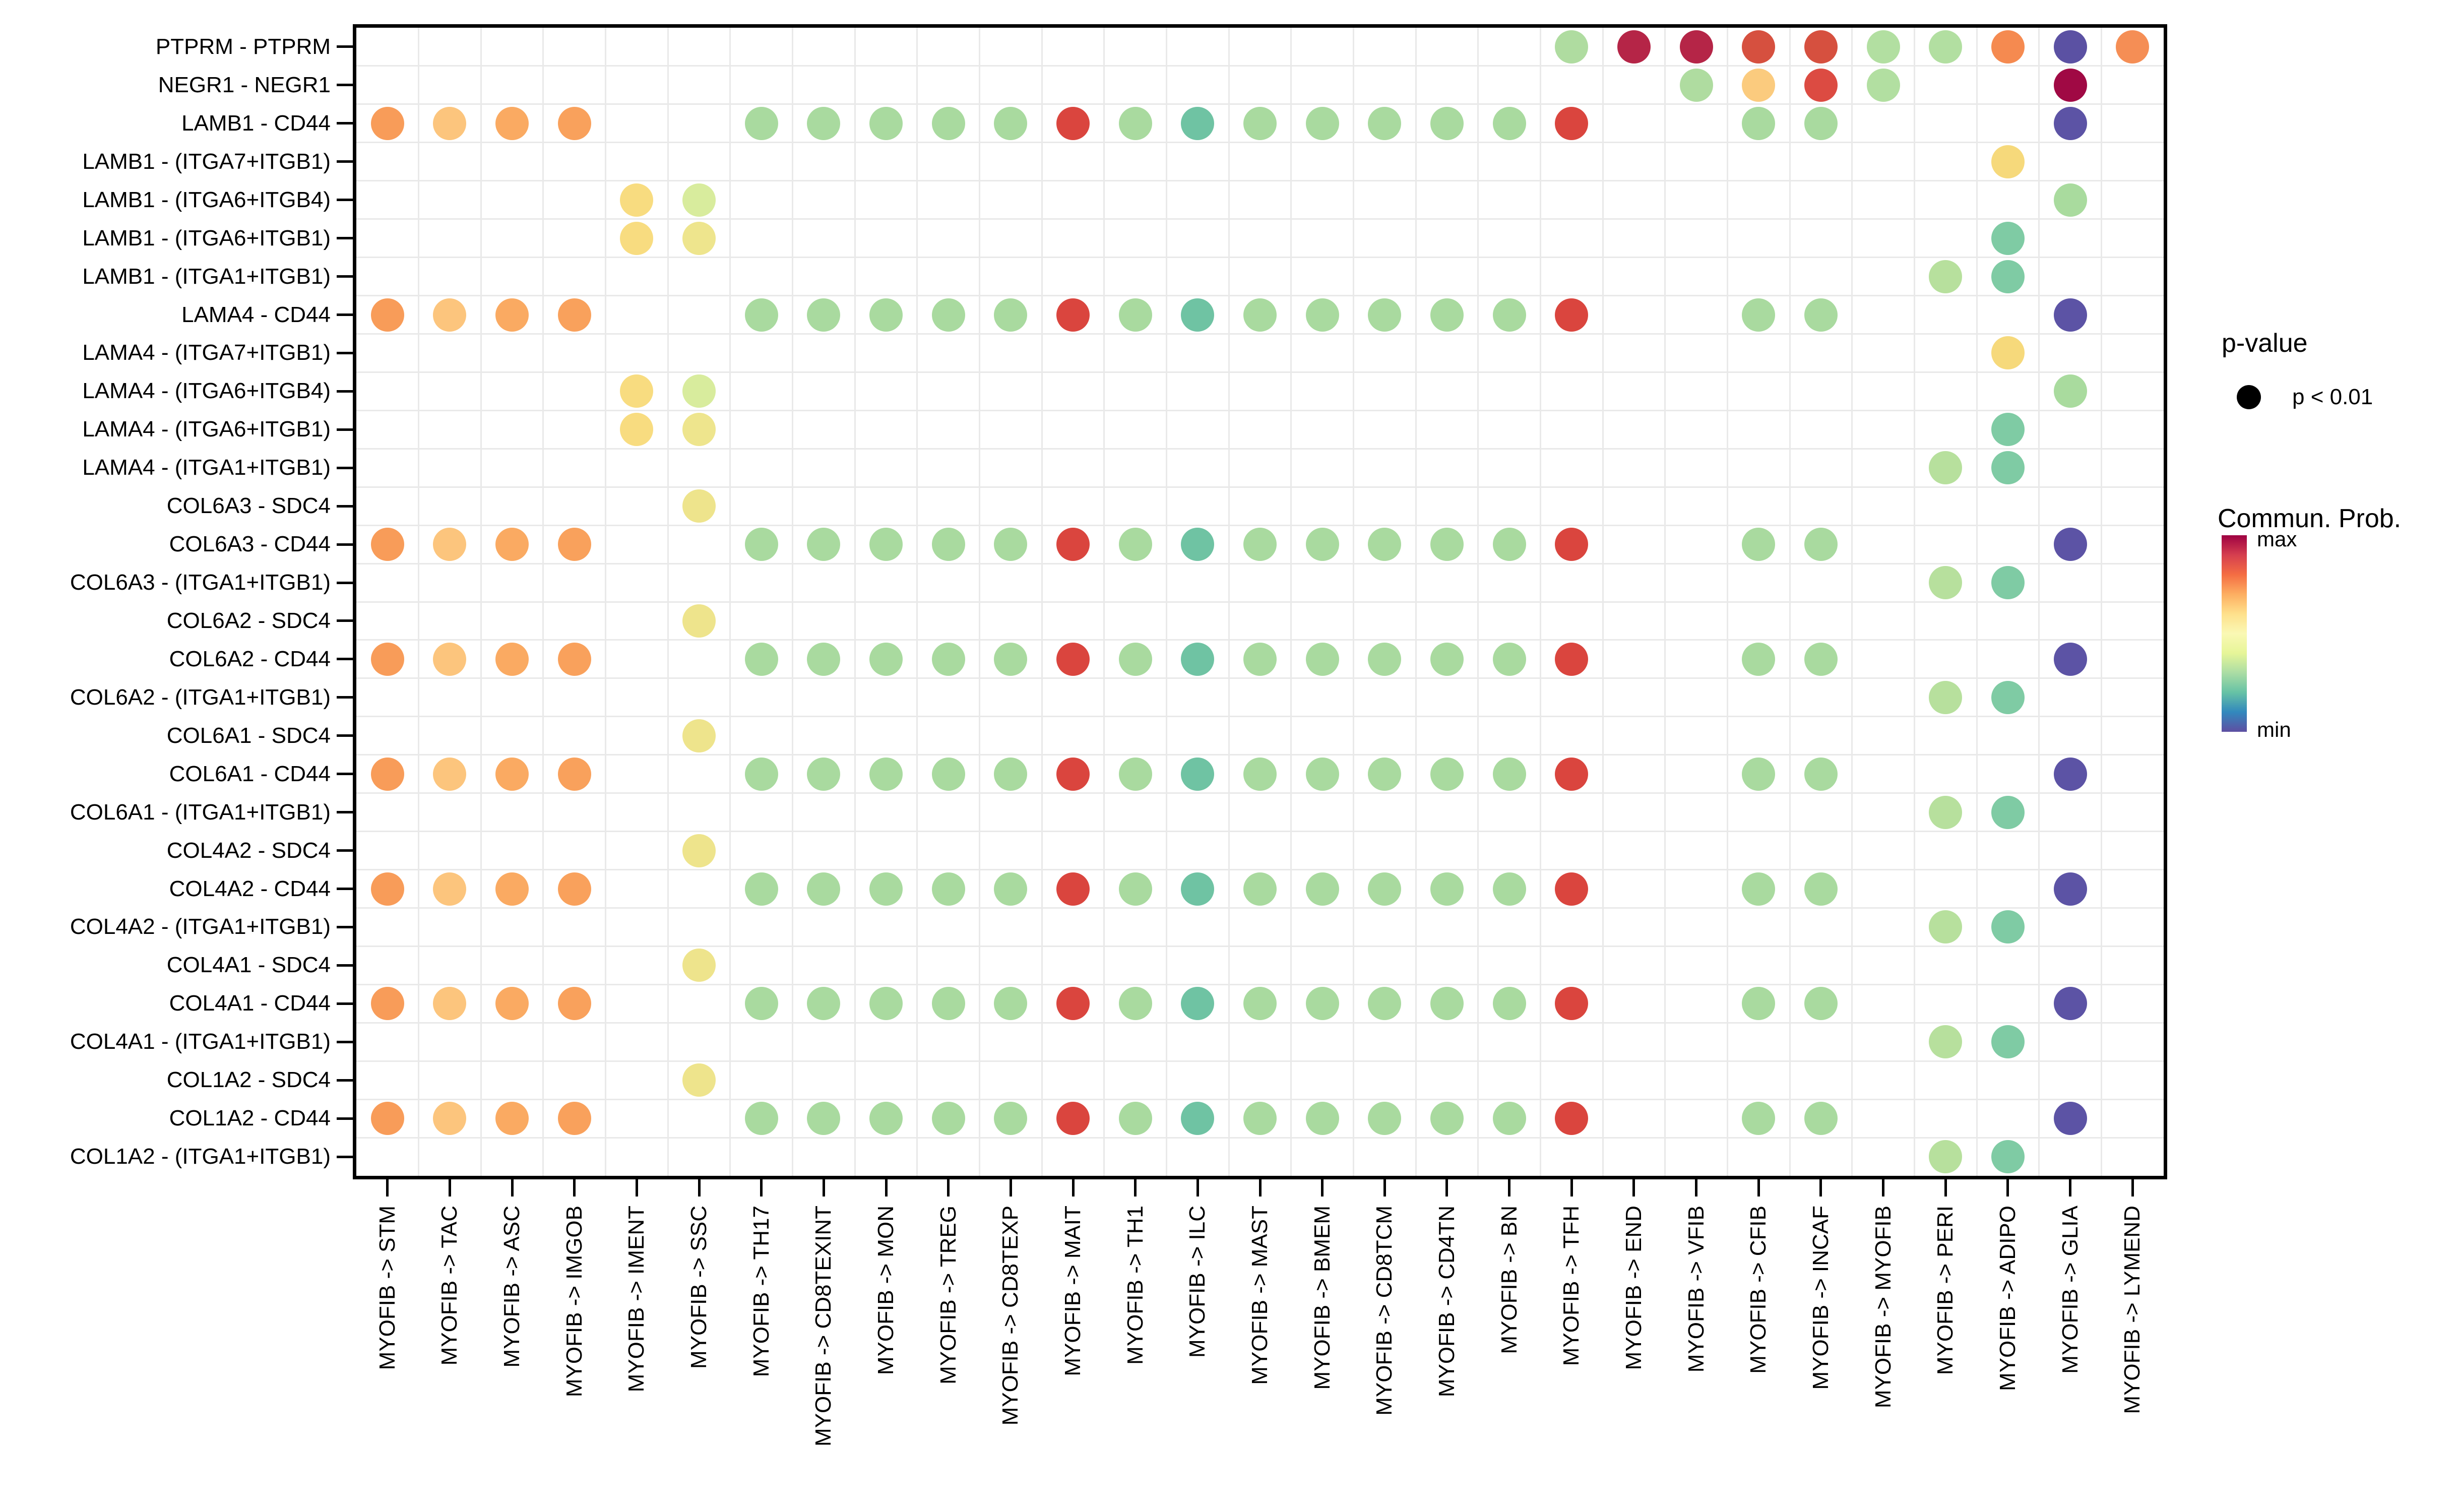  Describe the element at coordinates (243, 46) in the screenshot. I see `row-label: PTPRM - PTPRM` at that location.